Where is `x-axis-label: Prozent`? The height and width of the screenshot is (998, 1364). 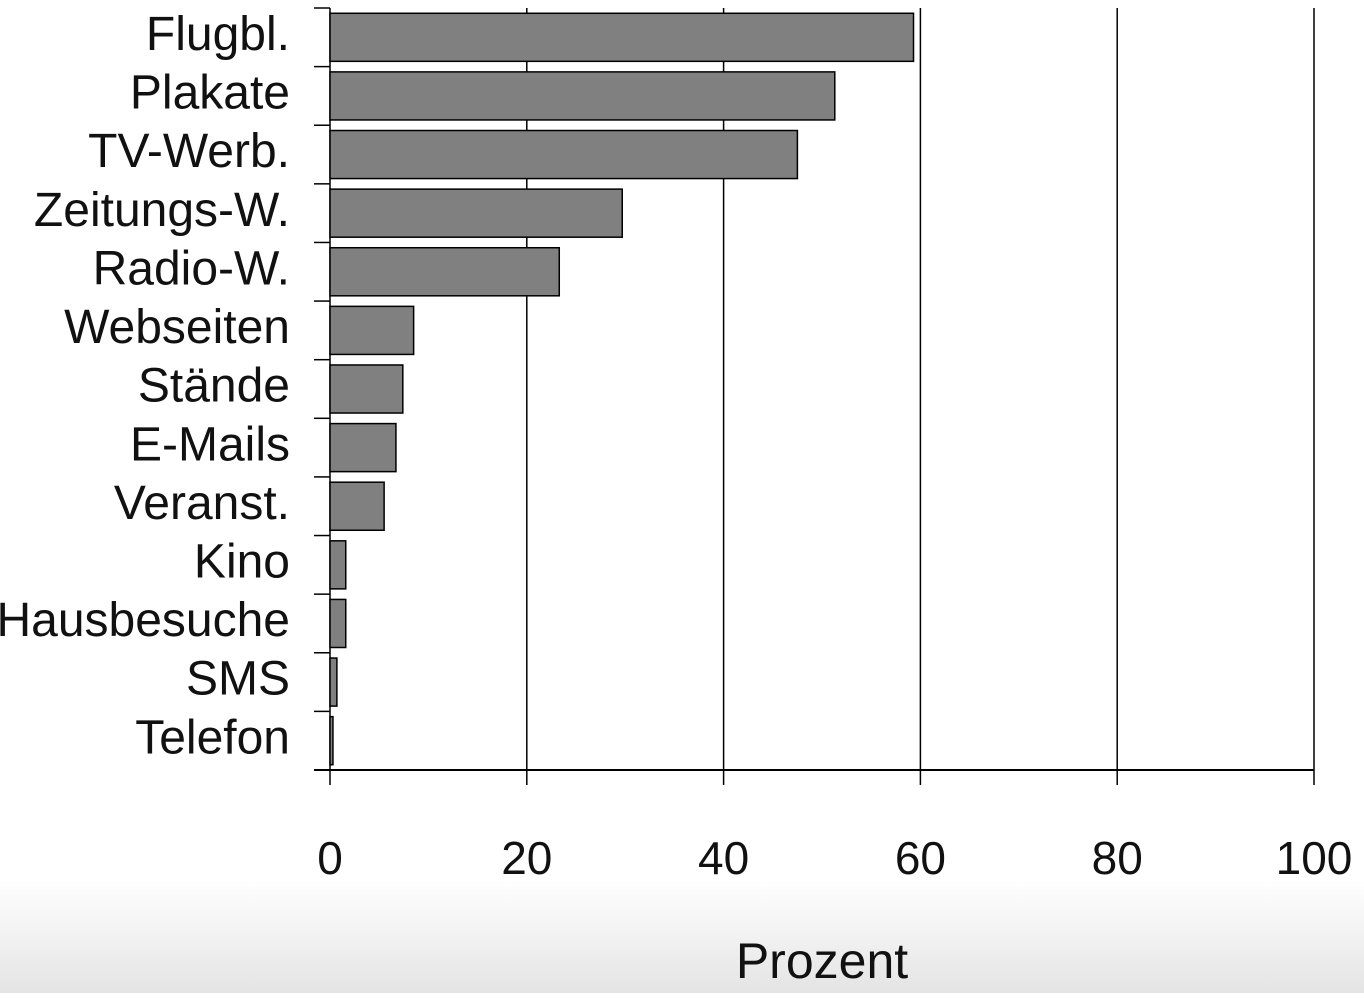
x-axis-label: Prozent is located at coordinates (822, 961).